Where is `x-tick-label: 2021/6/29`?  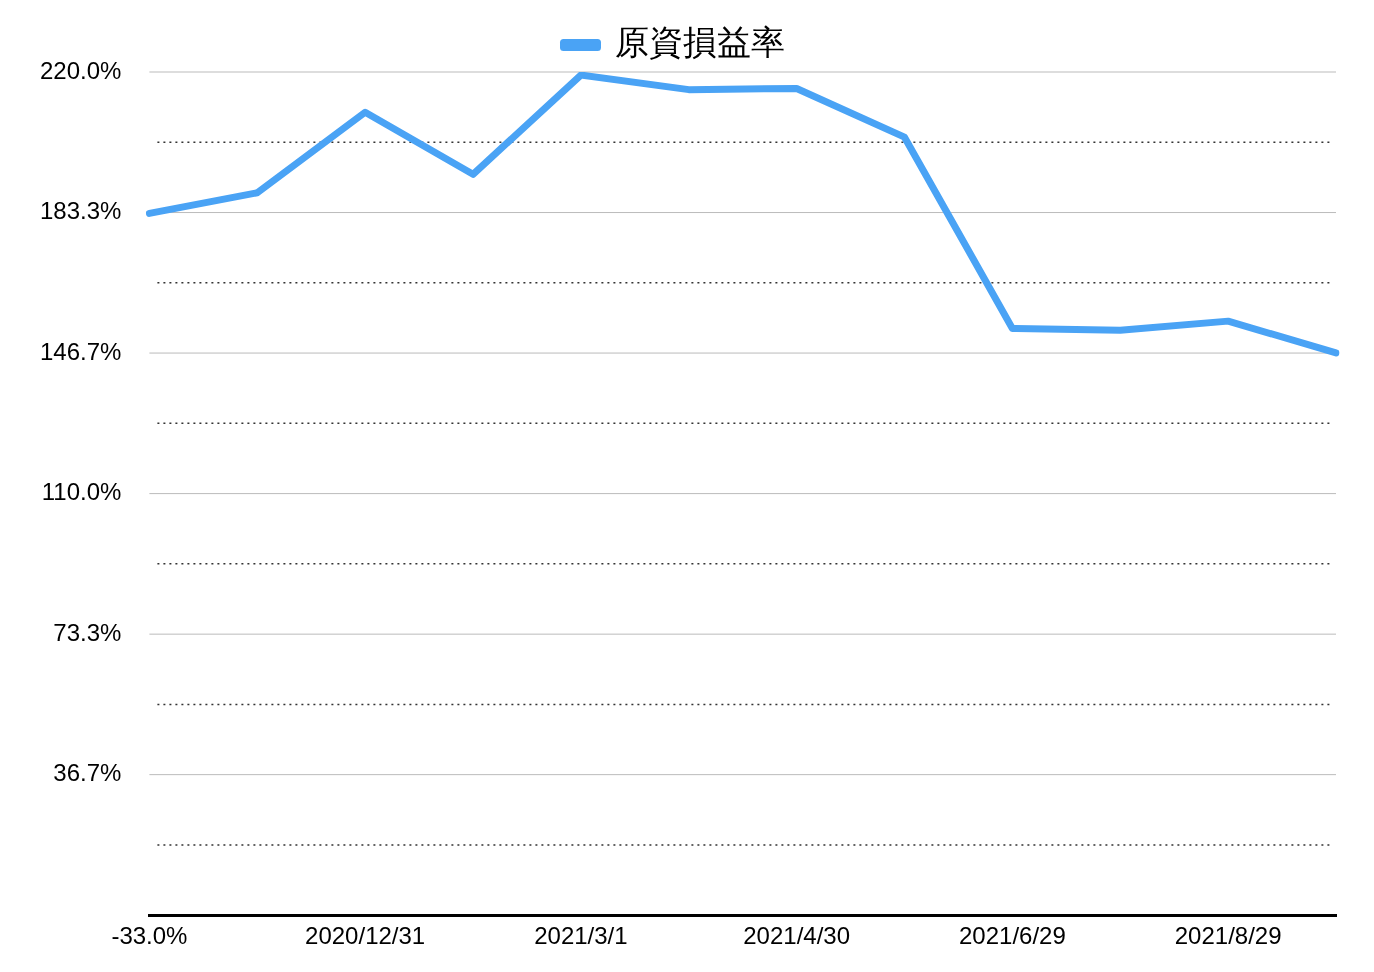 x-tick-label: 2021/6/29 is located at coordinates (1012, 936).